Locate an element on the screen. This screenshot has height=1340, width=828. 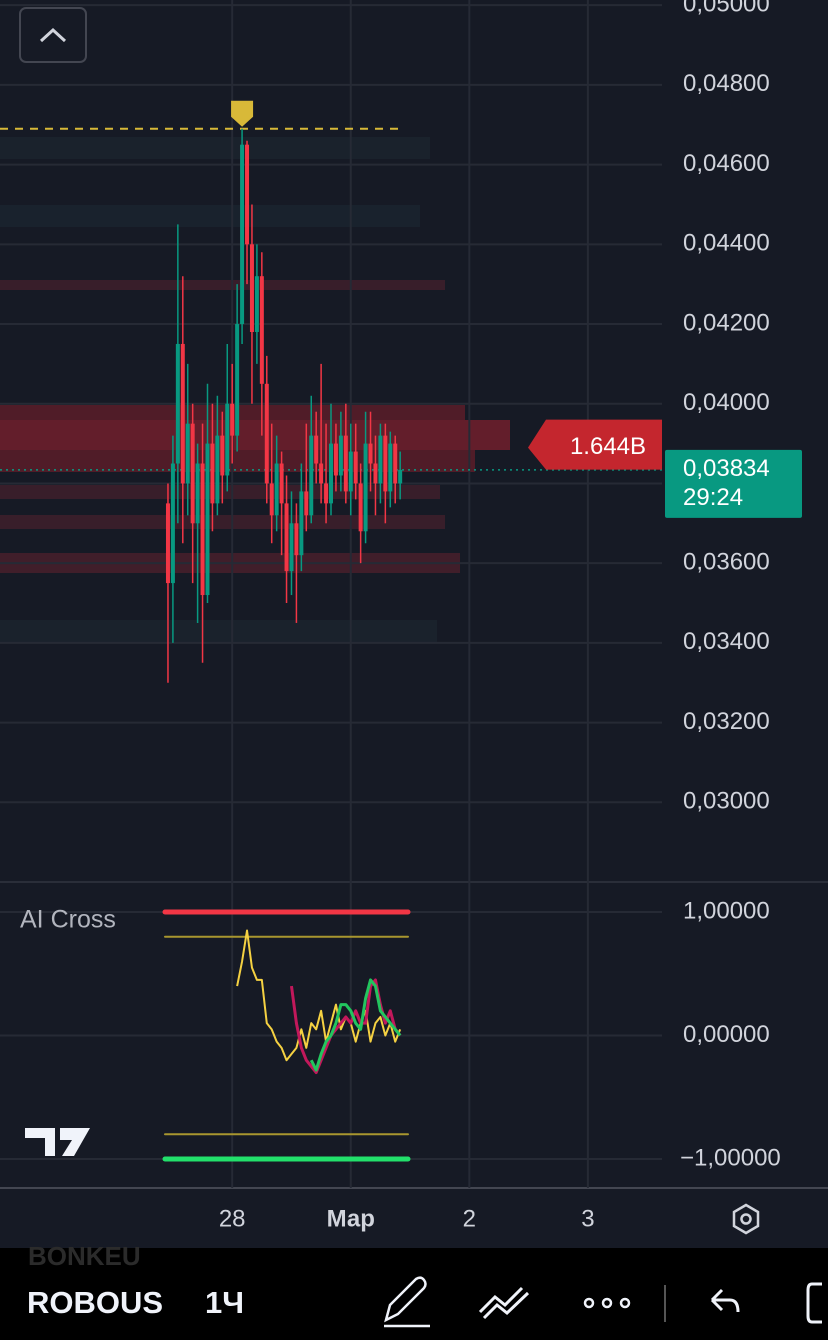
undo-icon is located at coordinates (725, 1300).